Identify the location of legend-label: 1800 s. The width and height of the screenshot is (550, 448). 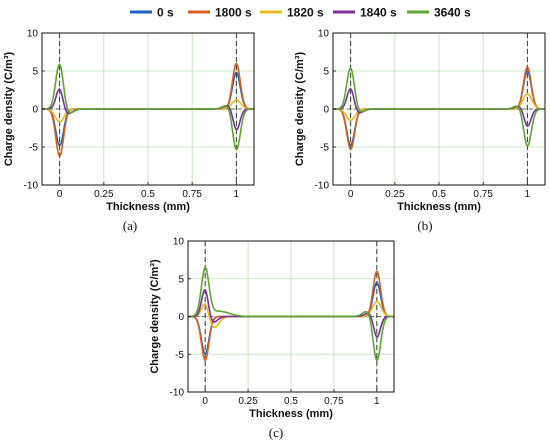
(233, 13).